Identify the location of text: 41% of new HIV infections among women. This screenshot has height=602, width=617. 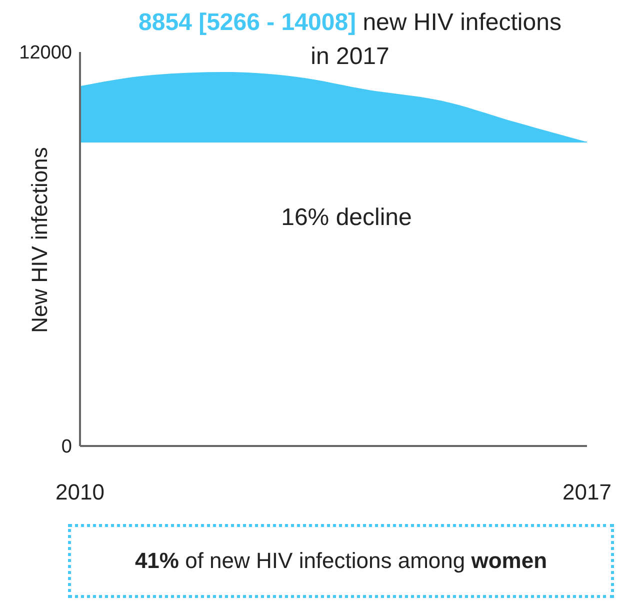
(341, 561).